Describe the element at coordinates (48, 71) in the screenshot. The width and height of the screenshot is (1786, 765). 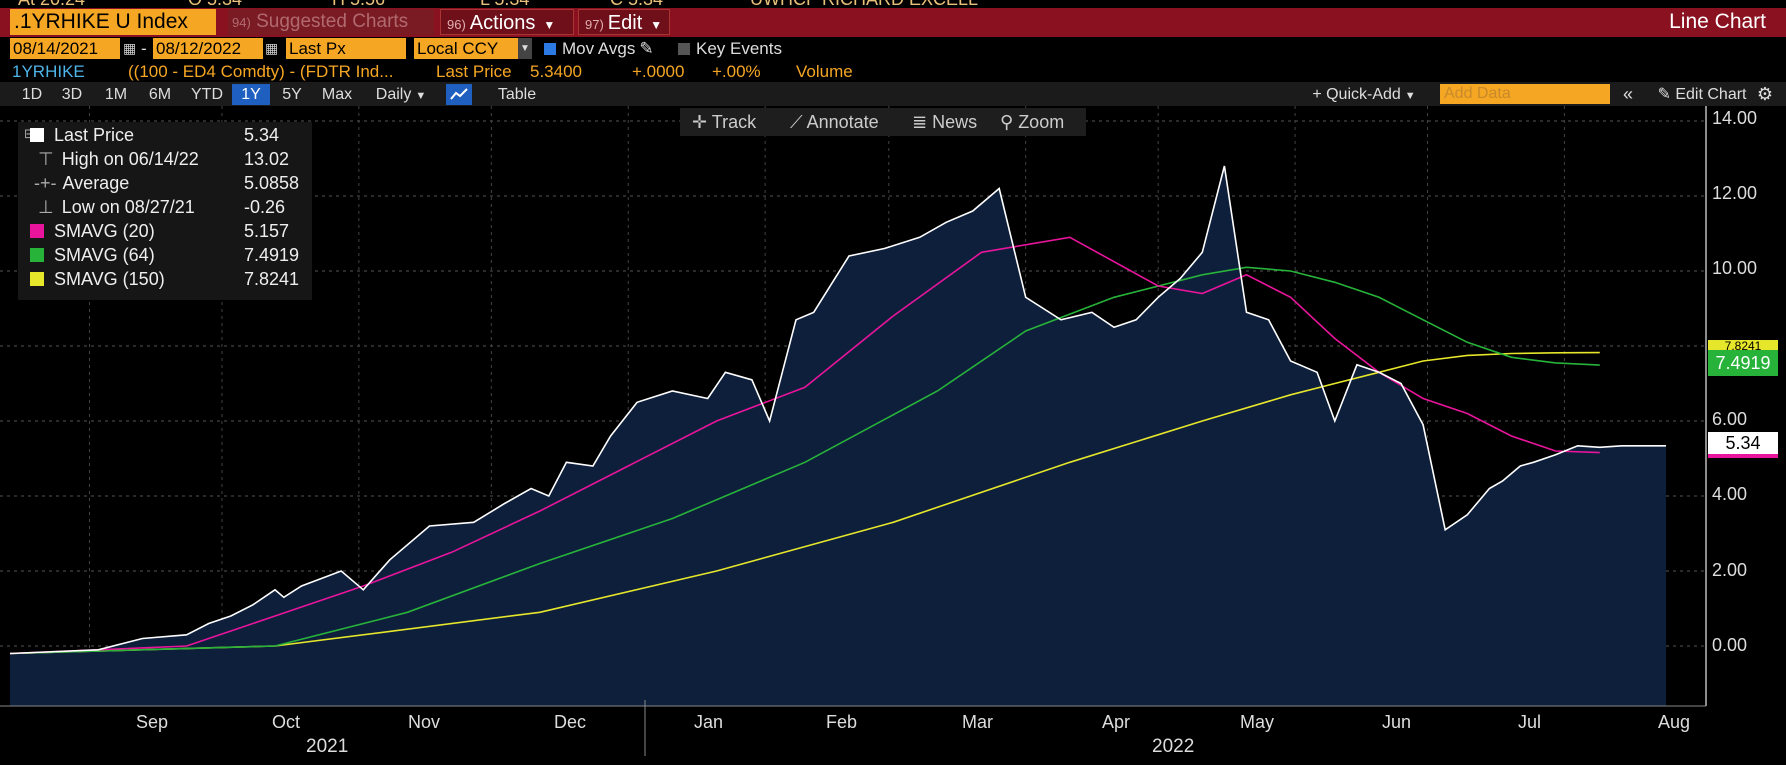
I see `security-ticker: 1YRHIKE` at that location.